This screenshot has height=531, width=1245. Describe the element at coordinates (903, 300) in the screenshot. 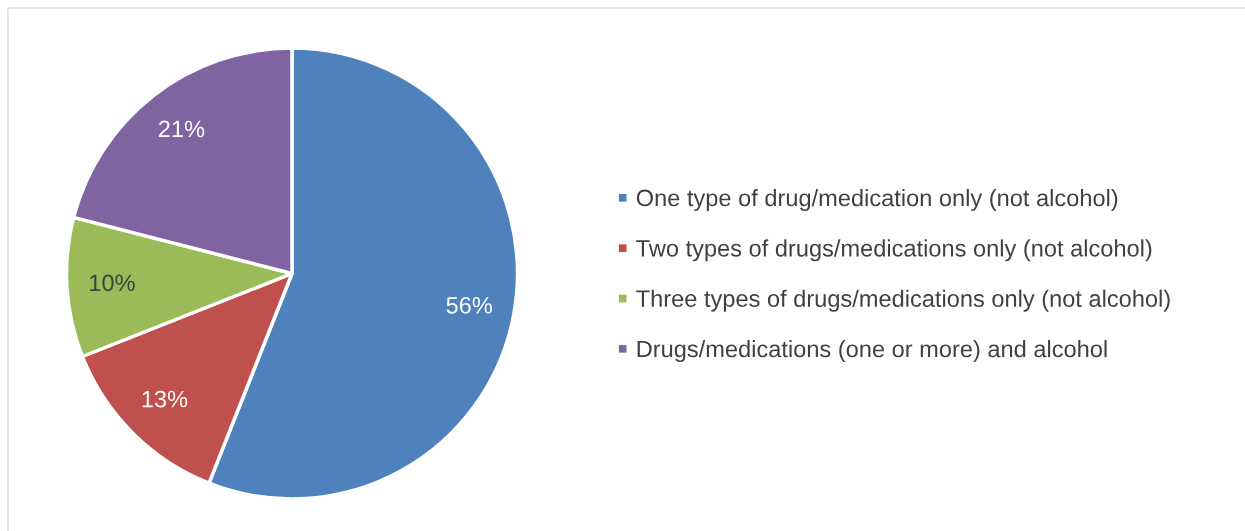

I see `legend-label: Three types of drugs/medications only (not alcohol)` at that location.